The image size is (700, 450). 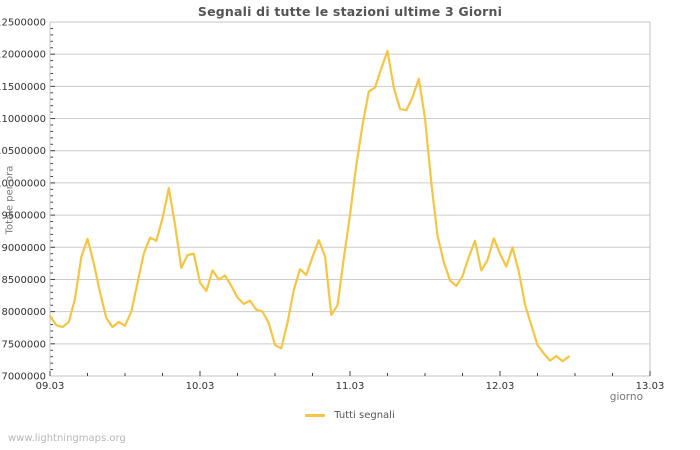 I want to click on y-tick-label: 11000000, so click(x=23, y=119).